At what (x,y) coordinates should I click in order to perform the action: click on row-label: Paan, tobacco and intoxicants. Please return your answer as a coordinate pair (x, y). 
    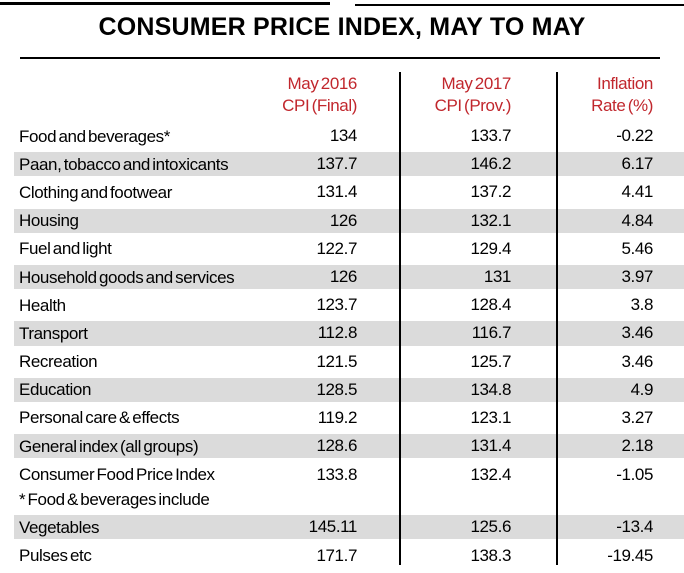
    Looking at the image, I should click on (124, 164).